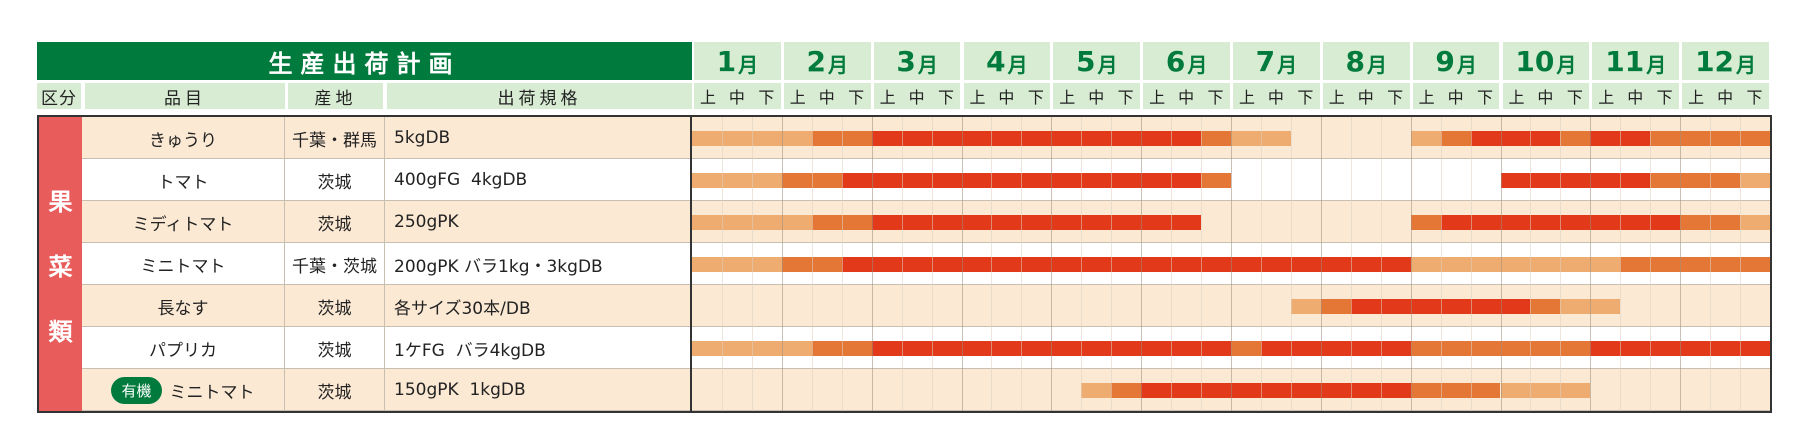 The height and width of the screenshot is (448, 1800). What do you see at coordinates (183, 180) in the screenshot?
I see `item-name: トマト` at bounding box center [183, 180].